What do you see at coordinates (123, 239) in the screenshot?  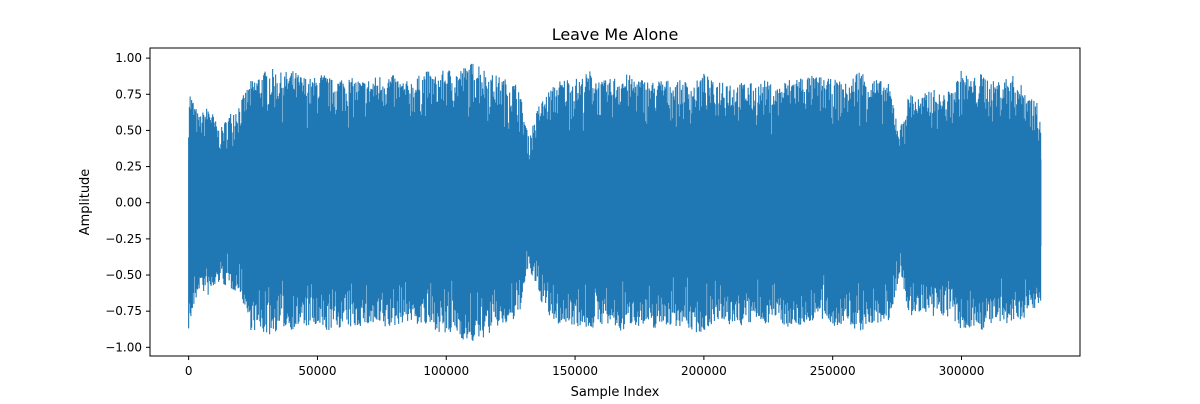 I see `y-tick-label: −0.25` at bounding box center [123, 239].